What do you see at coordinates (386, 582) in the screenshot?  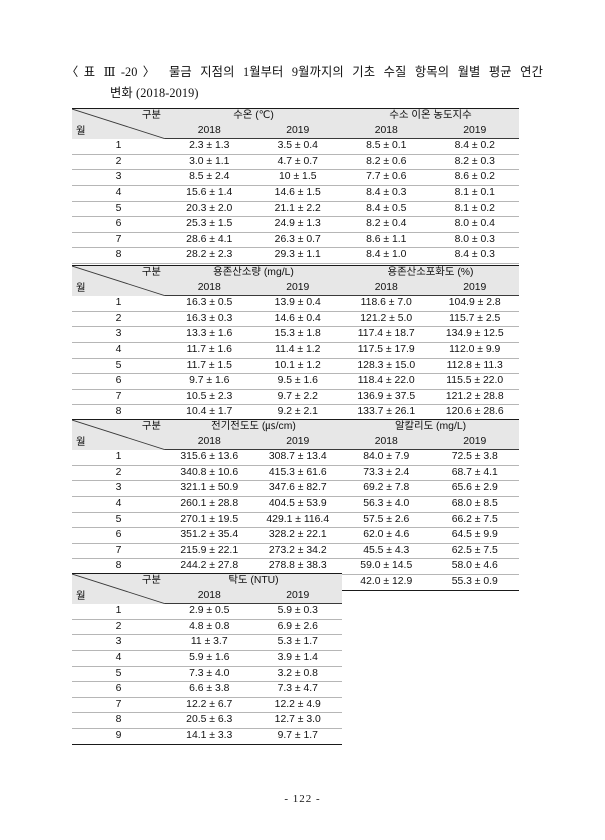 I see `data-cell: 42.0 ± 12.9` at bounding box center [386, 582].